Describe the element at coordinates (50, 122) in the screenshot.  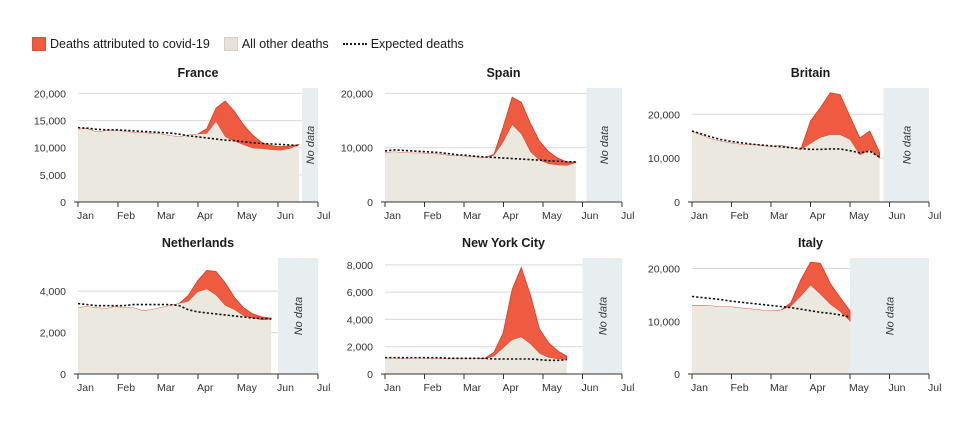
I see `y-tick-label: 15,000` at that location.